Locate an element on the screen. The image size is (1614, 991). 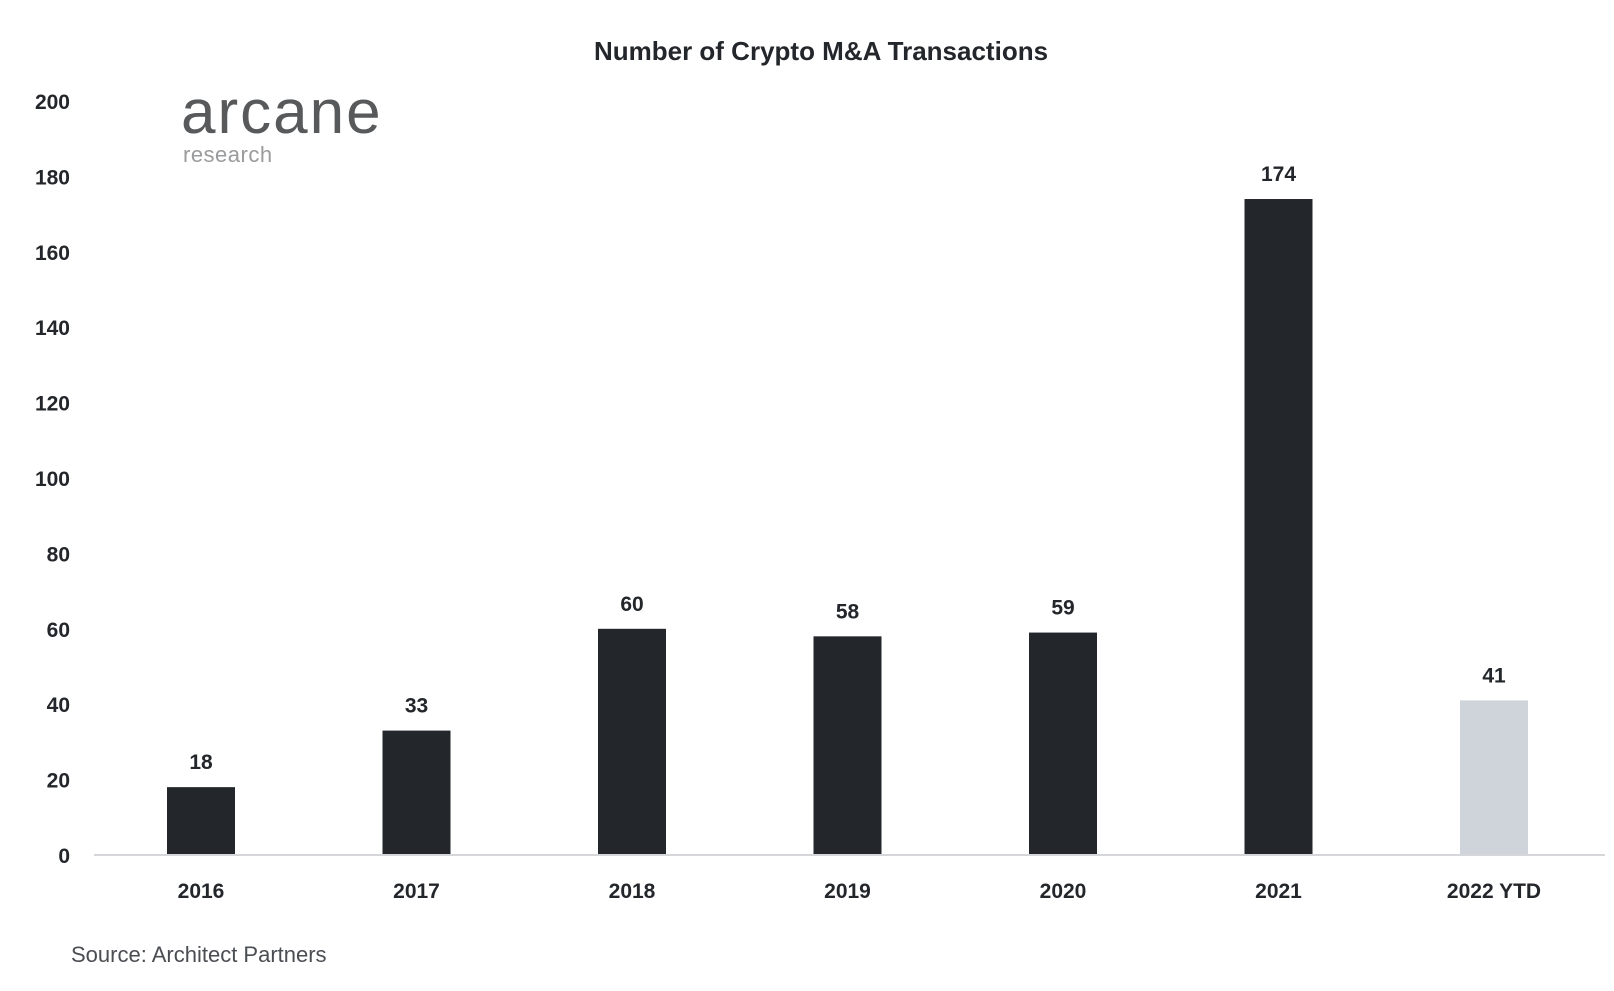
y-tick-label: 100 is located at coordinates (52, 479).